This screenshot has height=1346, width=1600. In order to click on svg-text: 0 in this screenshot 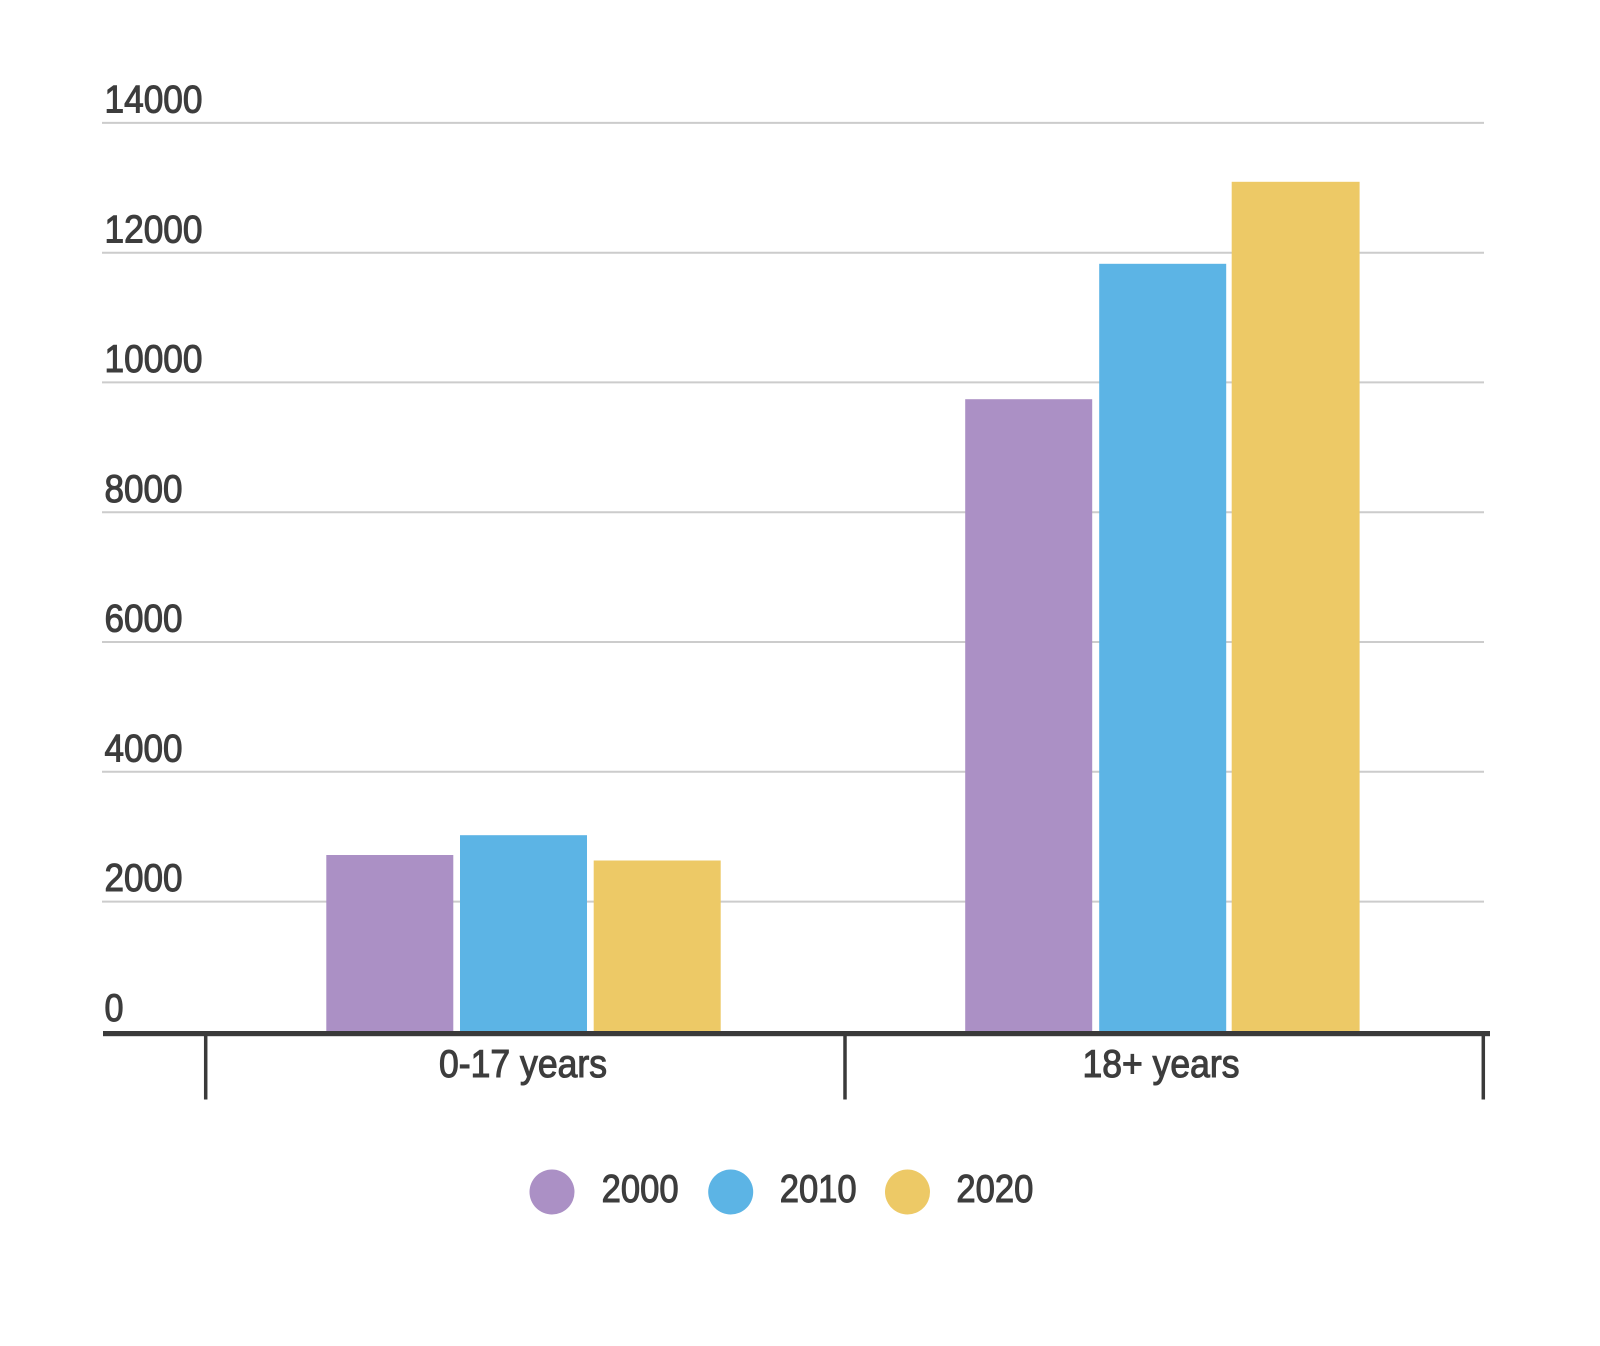, I will do `click(114, 1008)`.